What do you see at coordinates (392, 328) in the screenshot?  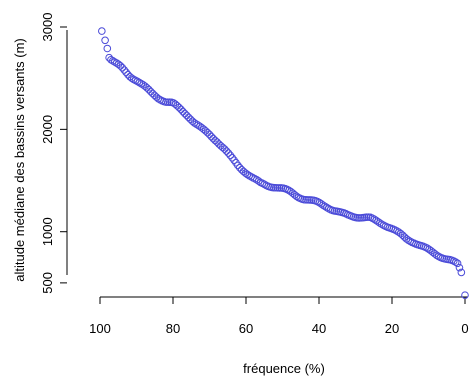 I see `x-tick-label: 20` at bounding box center [392, 328].